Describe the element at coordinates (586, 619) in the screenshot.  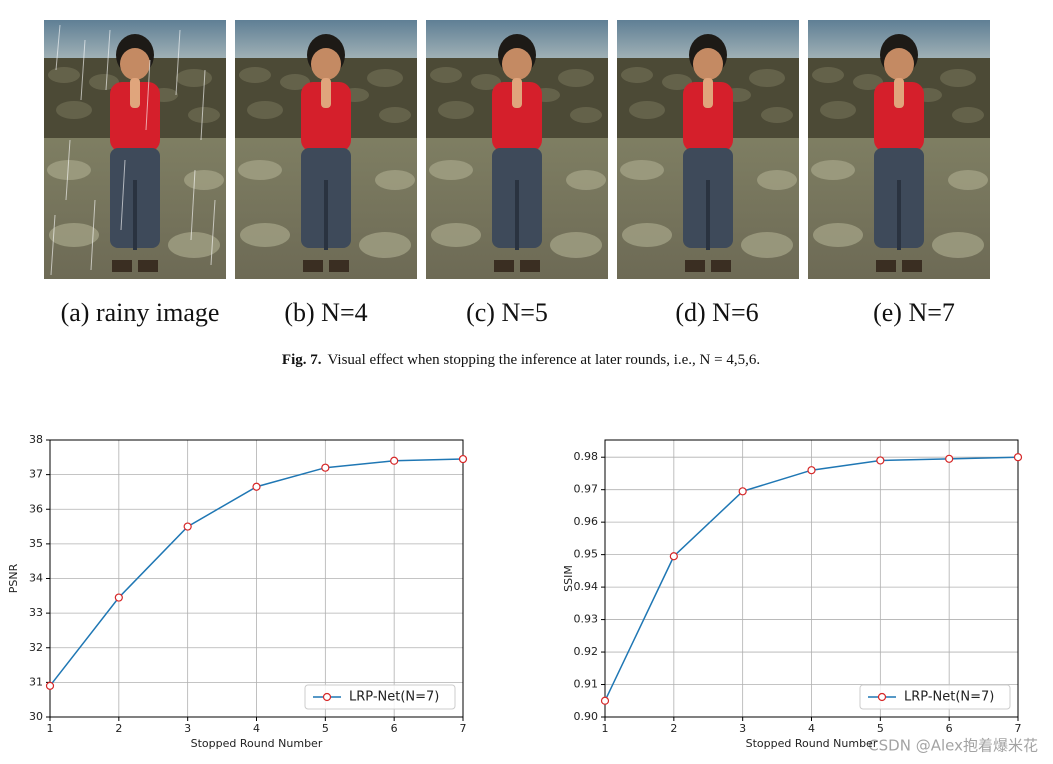
I see `y-tick-label: 0.93` at that location.